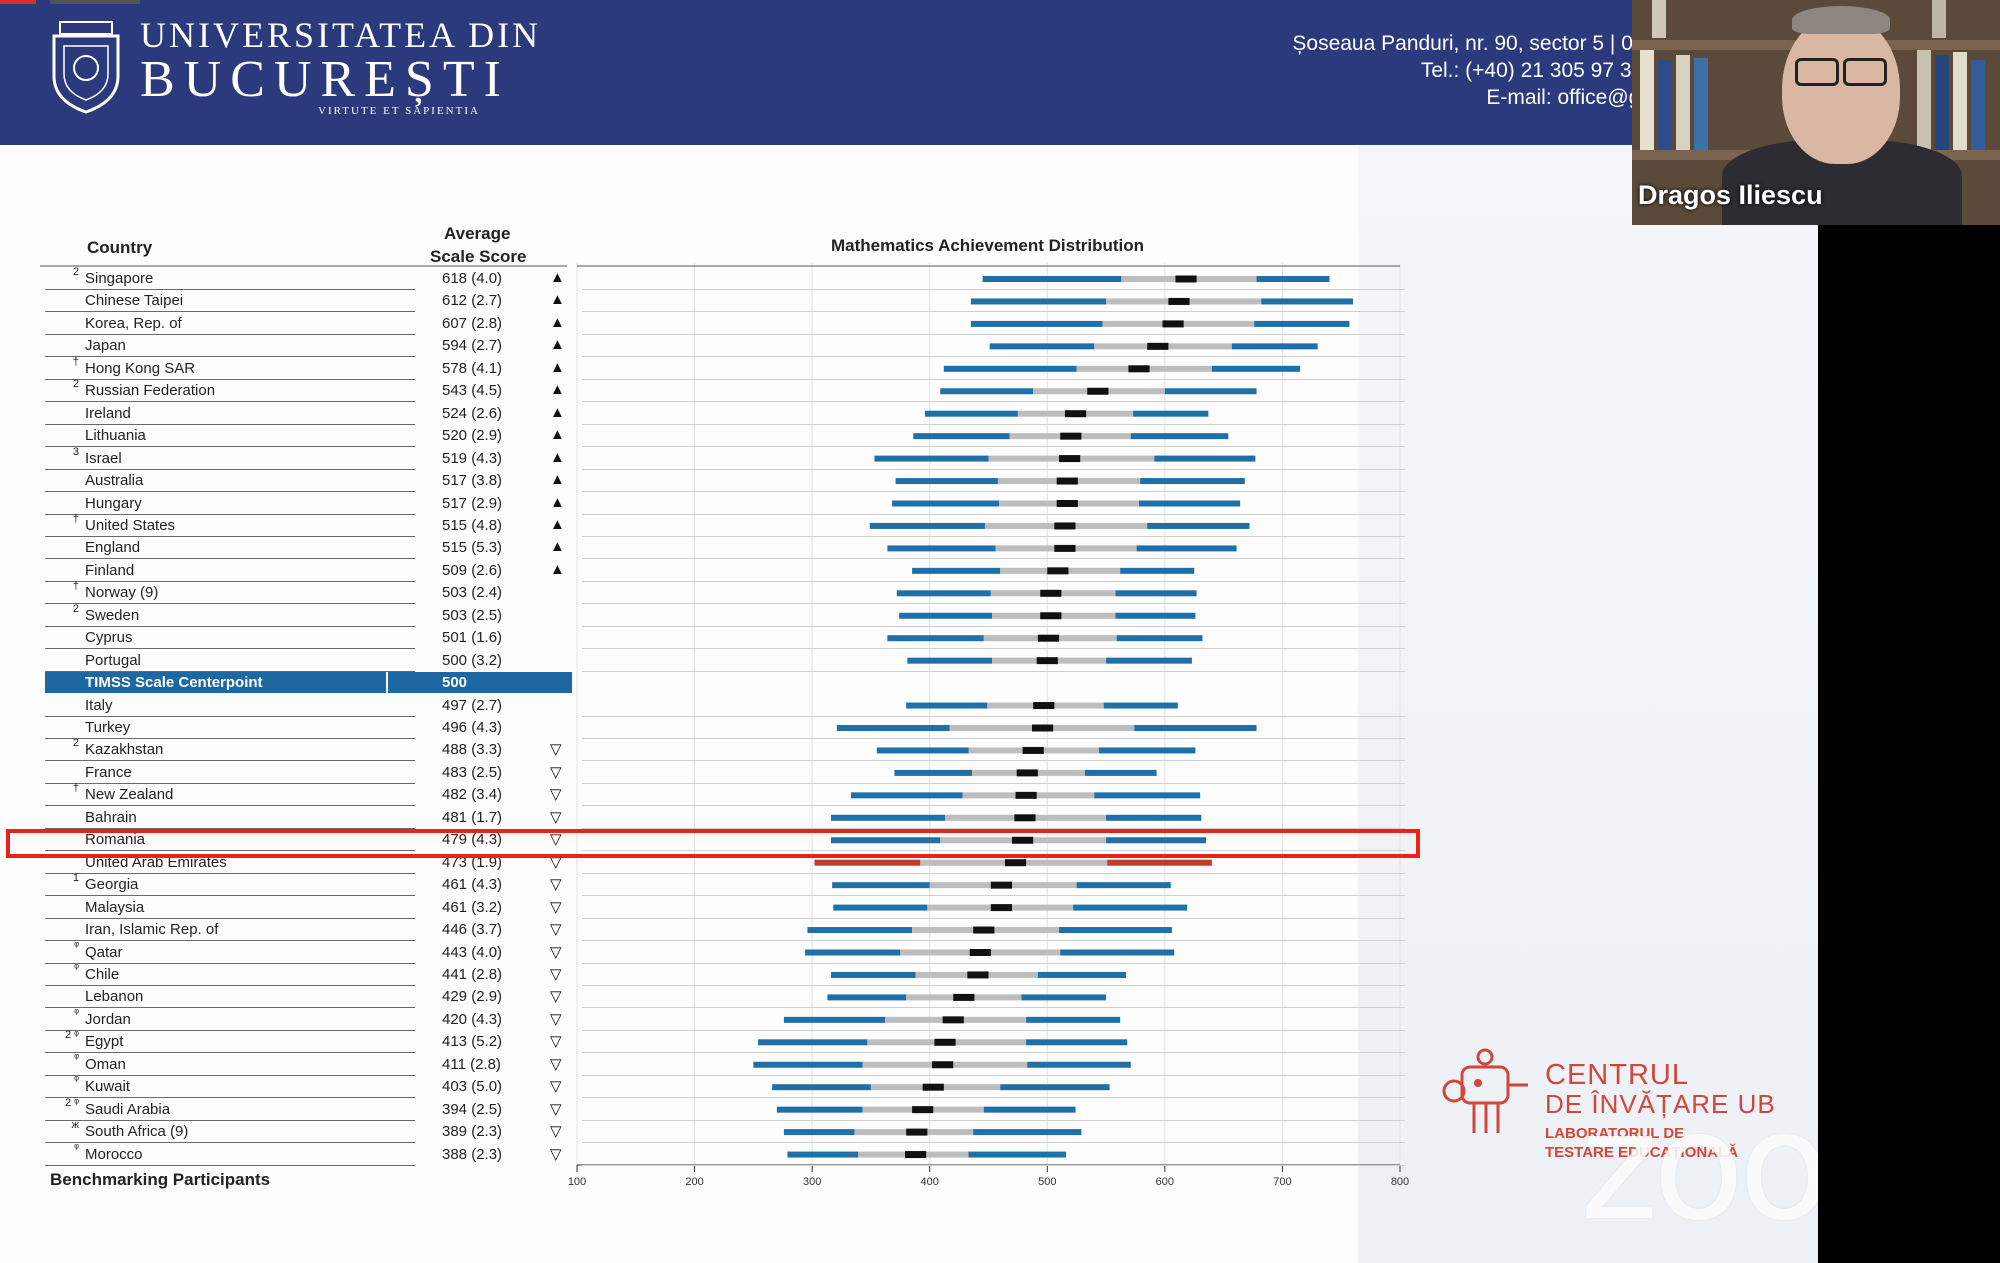 The image size is (2000, 1263). Describe the element at coordinates (122, 593) in the screenshot. I see `country-name: Norway (9)` at that location.